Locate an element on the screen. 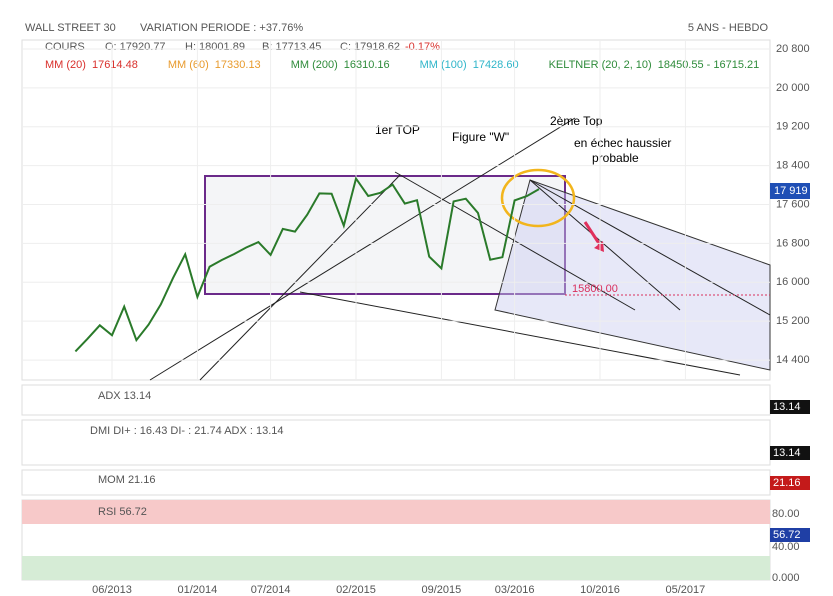 This screenshot has width=833, height=596. high: H: 18001.89 is located at coordinates (215, 47).